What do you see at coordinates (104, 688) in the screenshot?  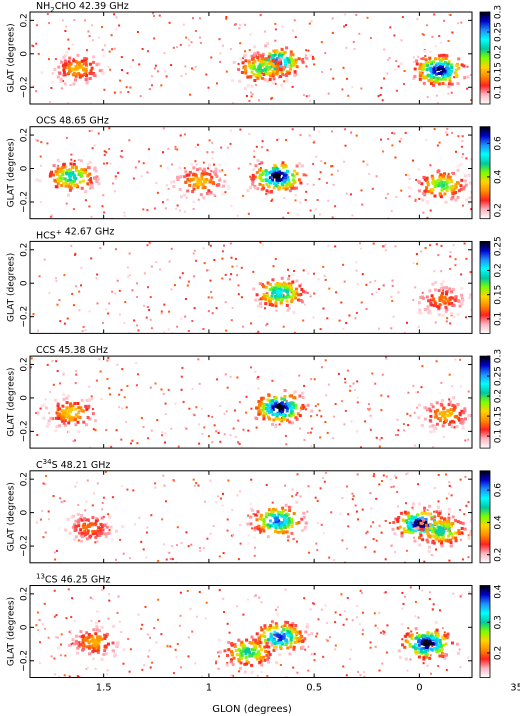 I see `x-tick-label: 1.5` at bounding box center [104, 688].